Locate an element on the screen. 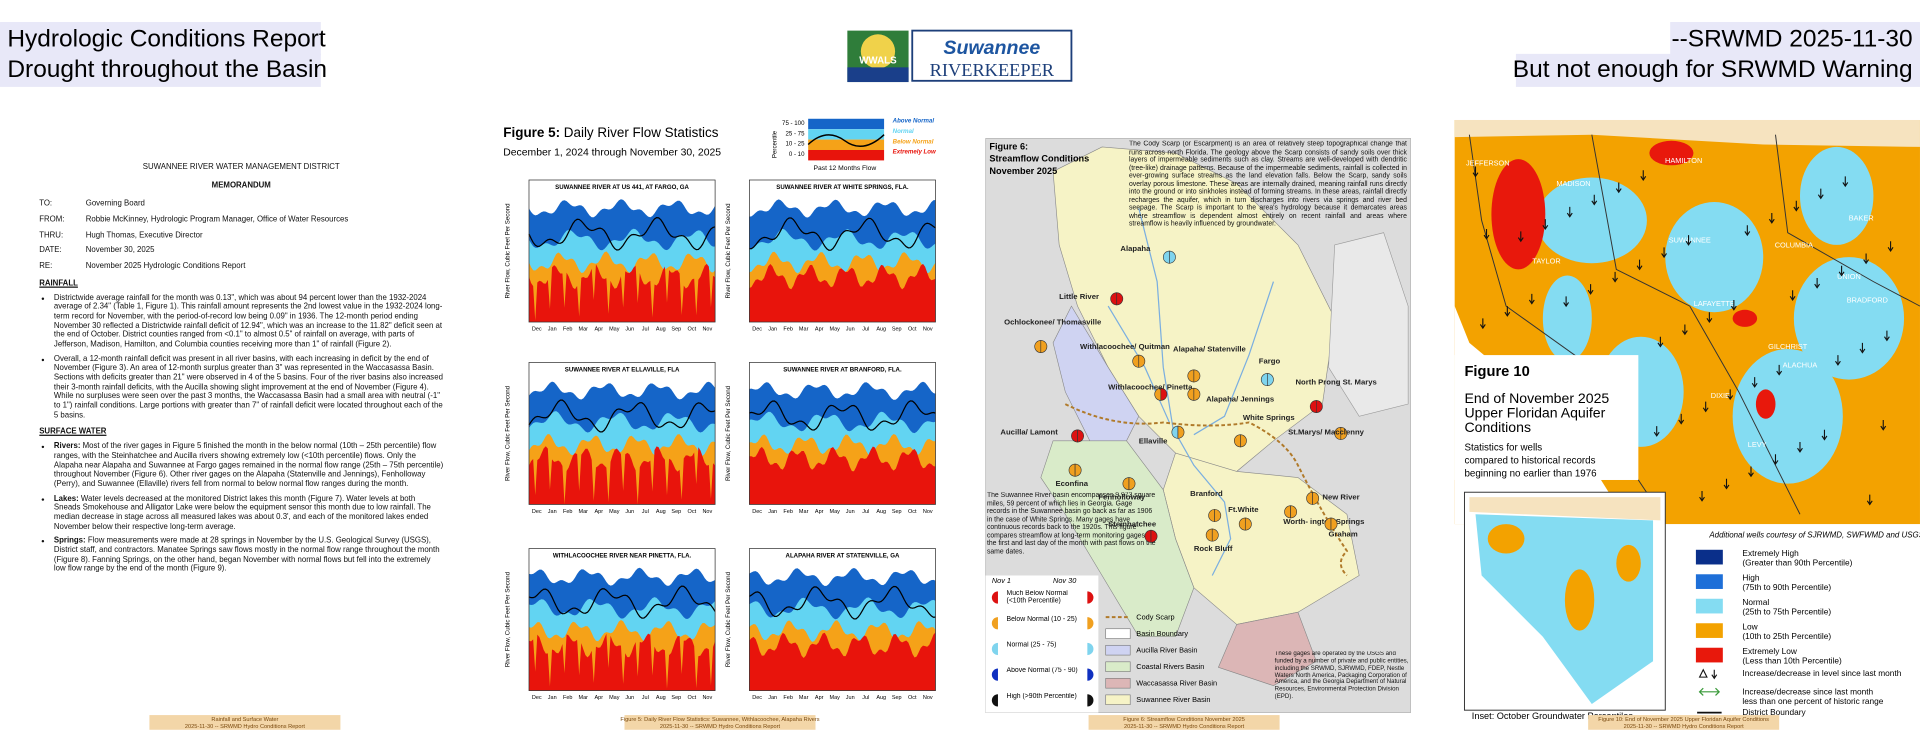  logo-name: Suwannee is located at coordinates (991, 48).